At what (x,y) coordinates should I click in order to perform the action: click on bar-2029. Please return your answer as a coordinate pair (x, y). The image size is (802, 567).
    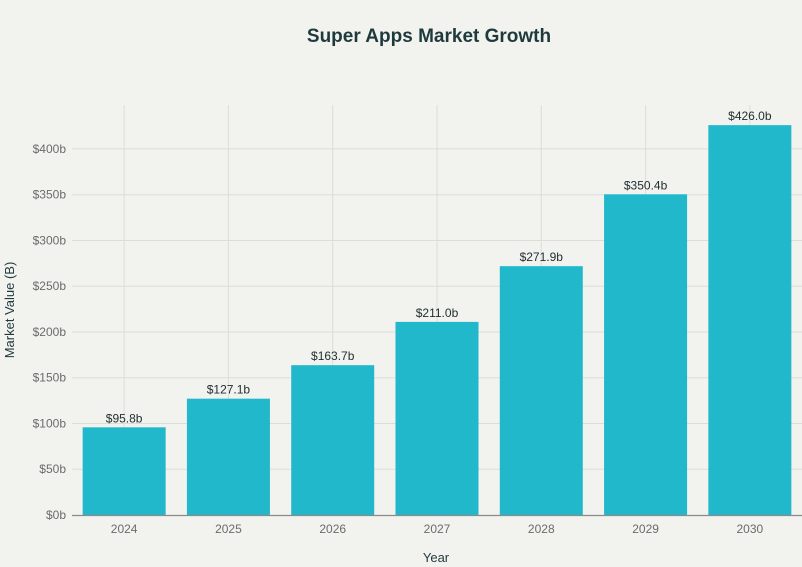
    Looking at the image, I should click on (646, 355).